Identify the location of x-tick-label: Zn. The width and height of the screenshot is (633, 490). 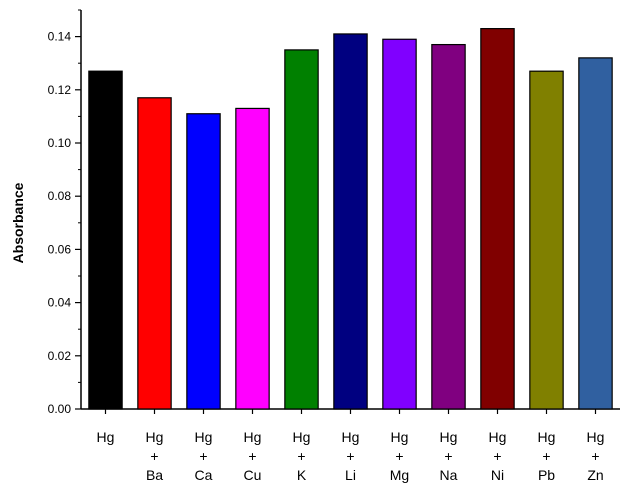
(595, 475).